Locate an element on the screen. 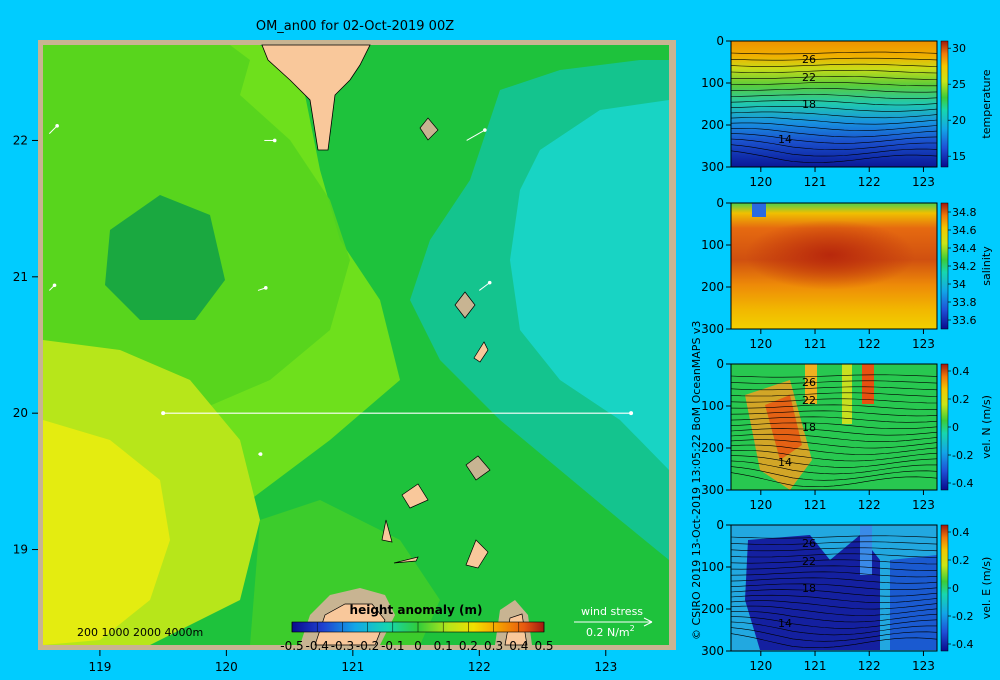  salinity-colorbar is located at coordinates (944, 266).